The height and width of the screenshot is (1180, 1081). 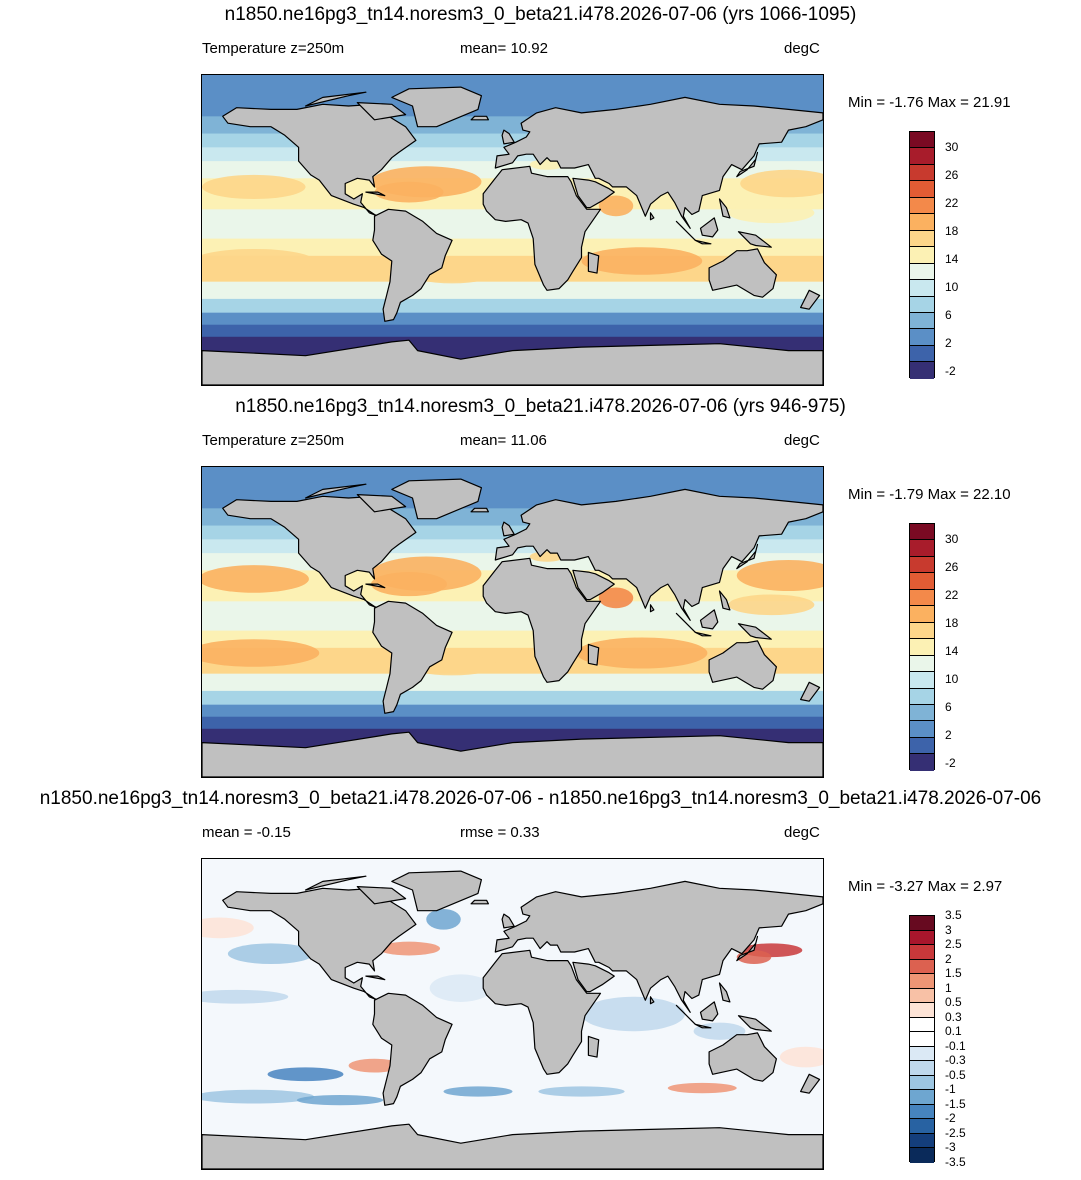 What do you see at coordinates (929, 102) in the screenshot?
I see `min-max-label: Min = -1.76 Max = 21.91` at bounding box center [929, 102].